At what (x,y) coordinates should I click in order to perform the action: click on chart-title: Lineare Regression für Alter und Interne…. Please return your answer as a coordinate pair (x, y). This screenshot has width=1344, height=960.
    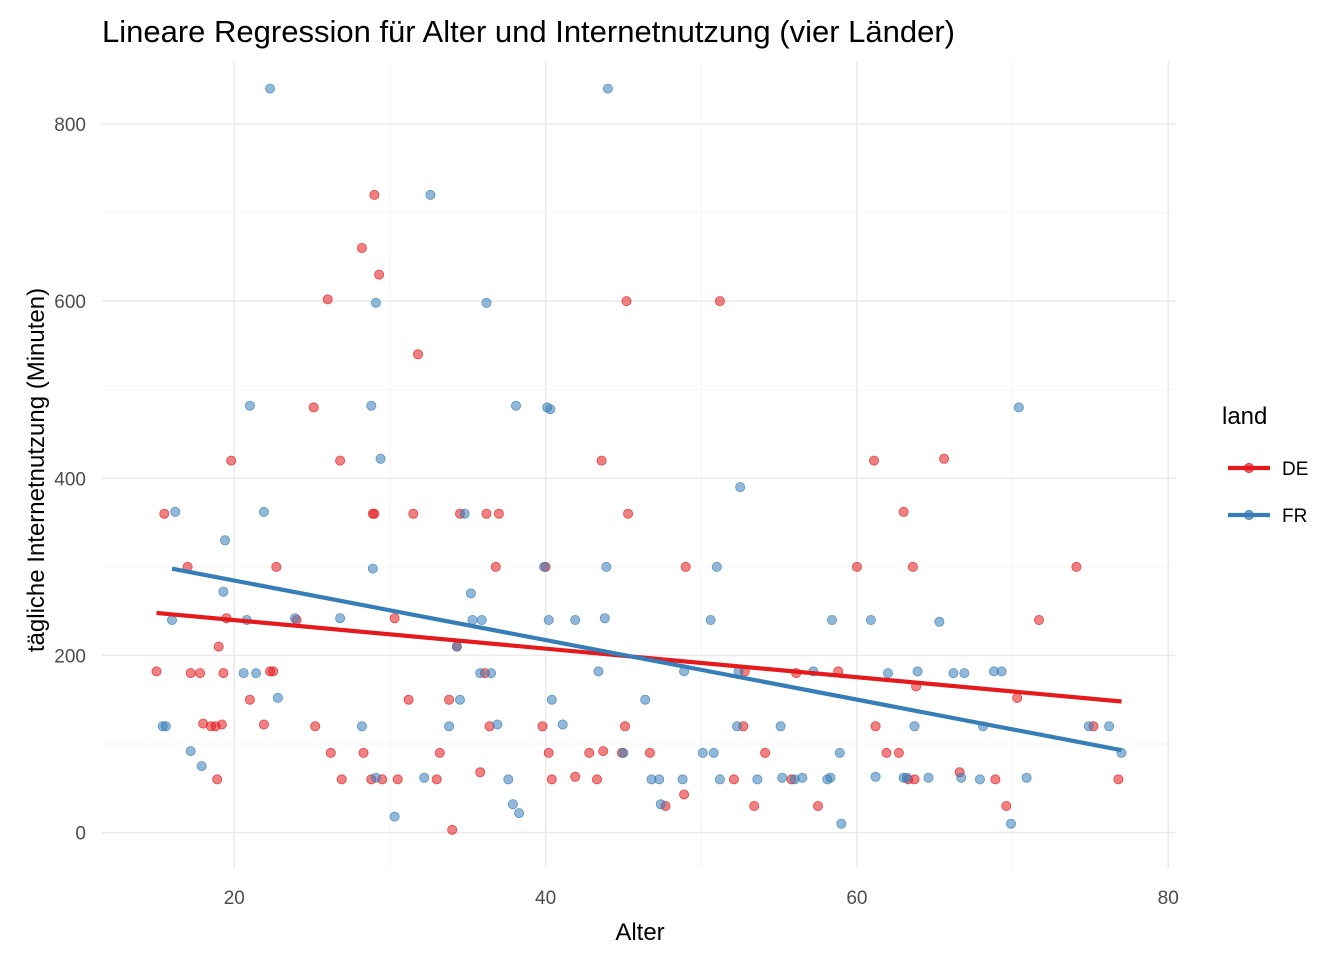
    Looking at the image, I should click on (528, 31).